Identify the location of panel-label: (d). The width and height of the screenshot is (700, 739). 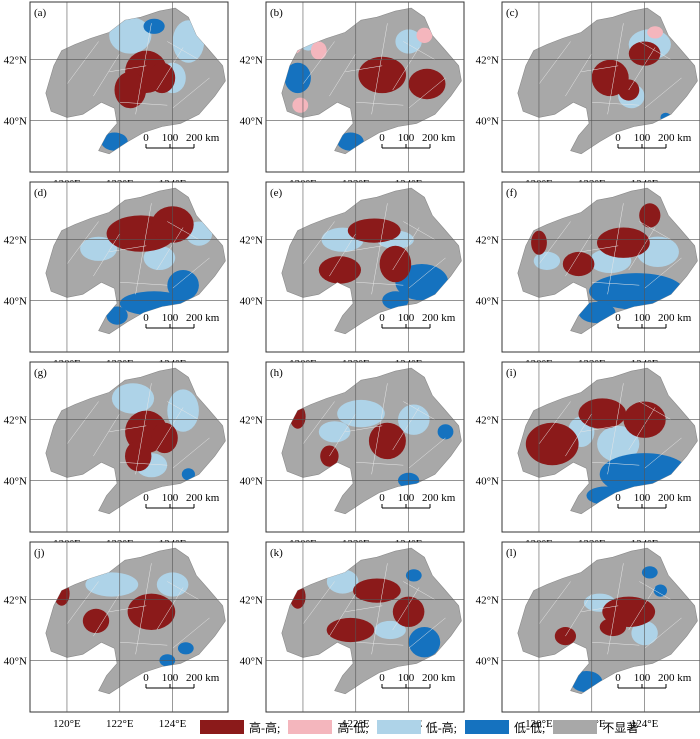
(40, 193).